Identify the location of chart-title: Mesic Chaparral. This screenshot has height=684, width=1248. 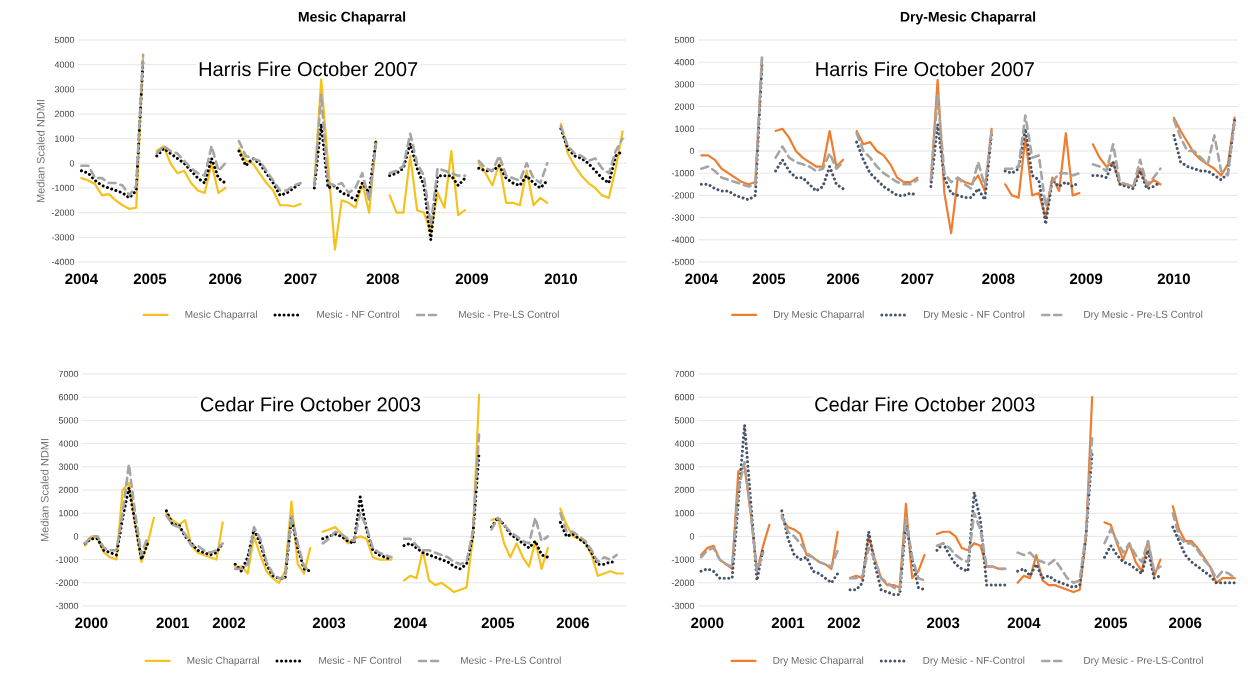
(352, 18).